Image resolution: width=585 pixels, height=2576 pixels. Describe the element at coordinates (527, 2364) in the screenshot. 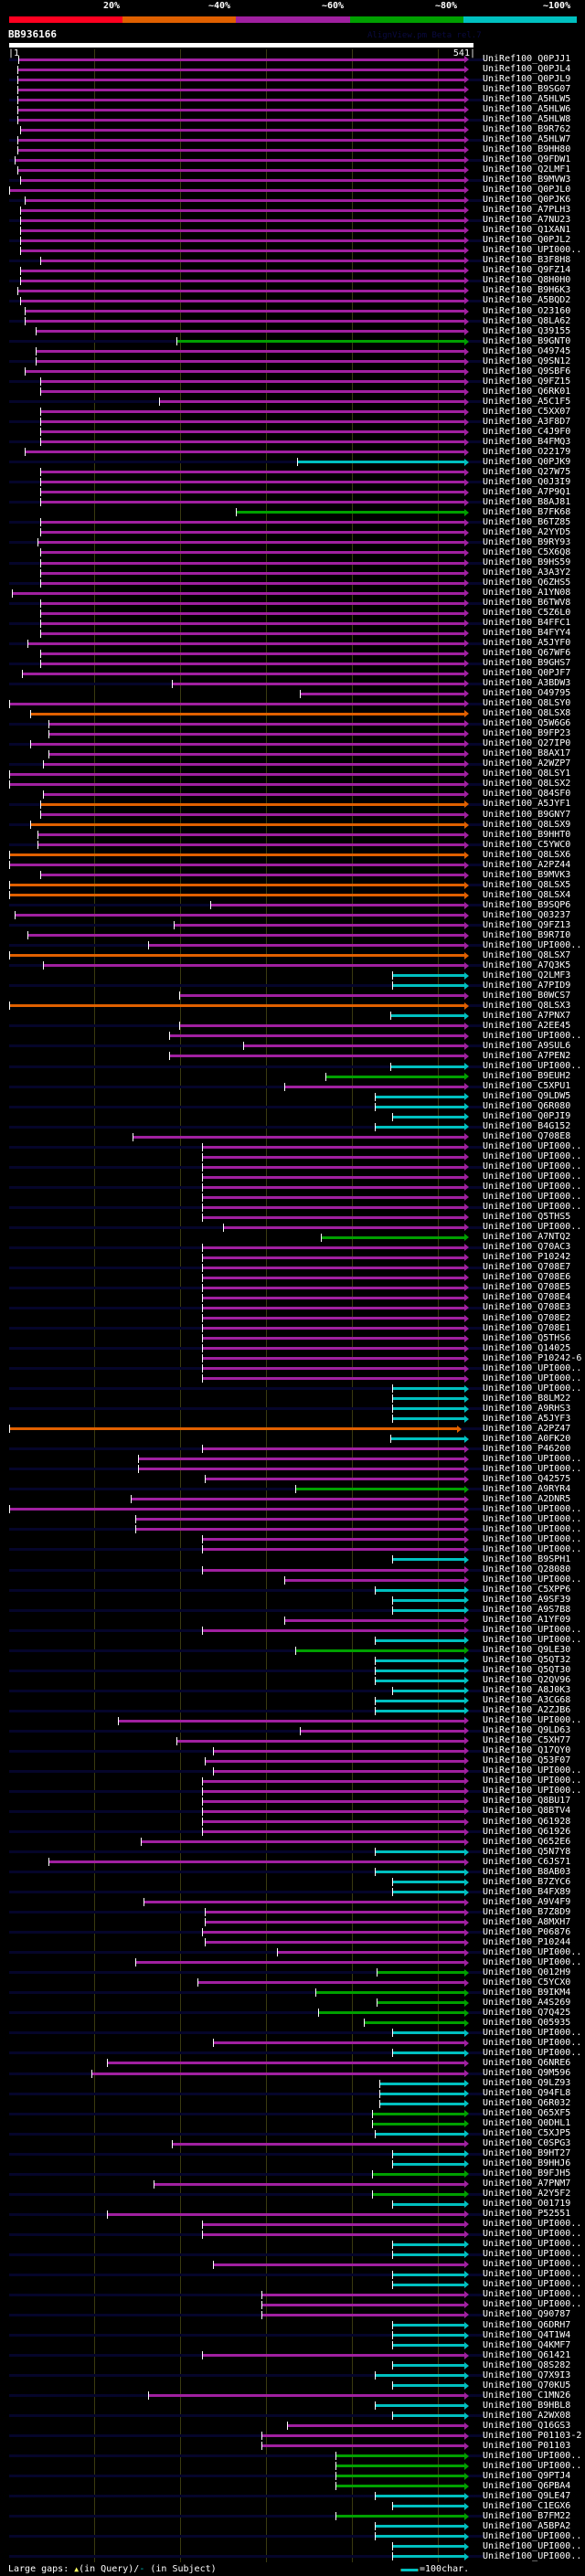

I see `hit-label-link: UniRef100_Q8S282` at that location.